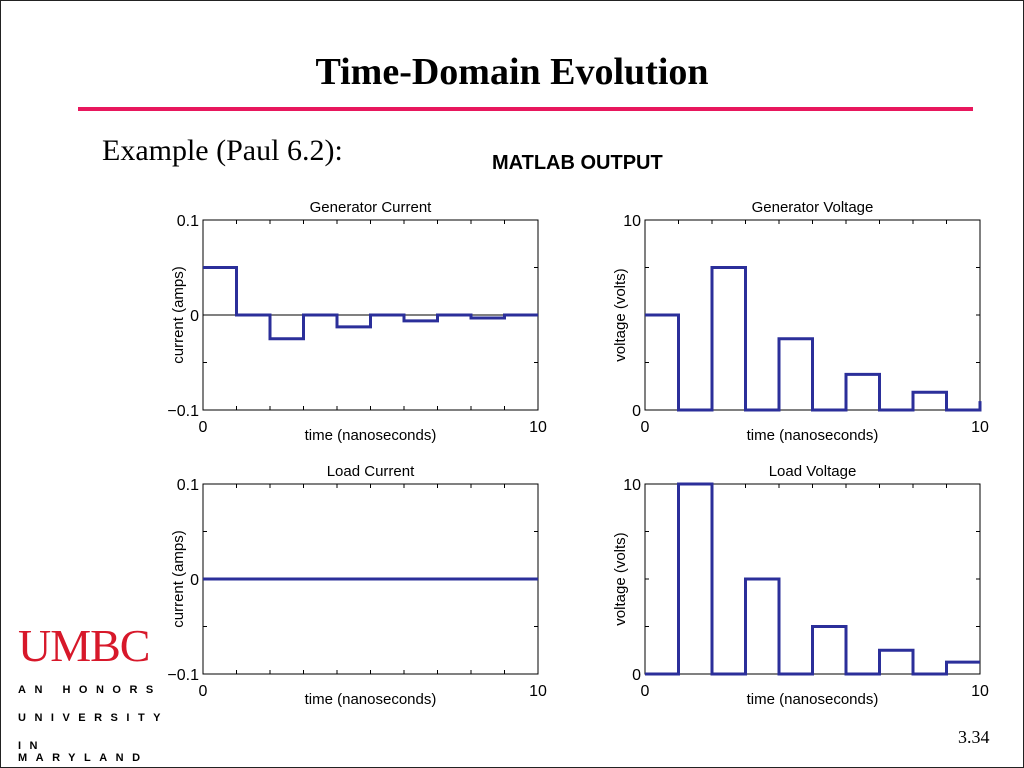 This screenshot has height=768, width=1024. I want to click on plot-title: Load Current, so click(371, 471).